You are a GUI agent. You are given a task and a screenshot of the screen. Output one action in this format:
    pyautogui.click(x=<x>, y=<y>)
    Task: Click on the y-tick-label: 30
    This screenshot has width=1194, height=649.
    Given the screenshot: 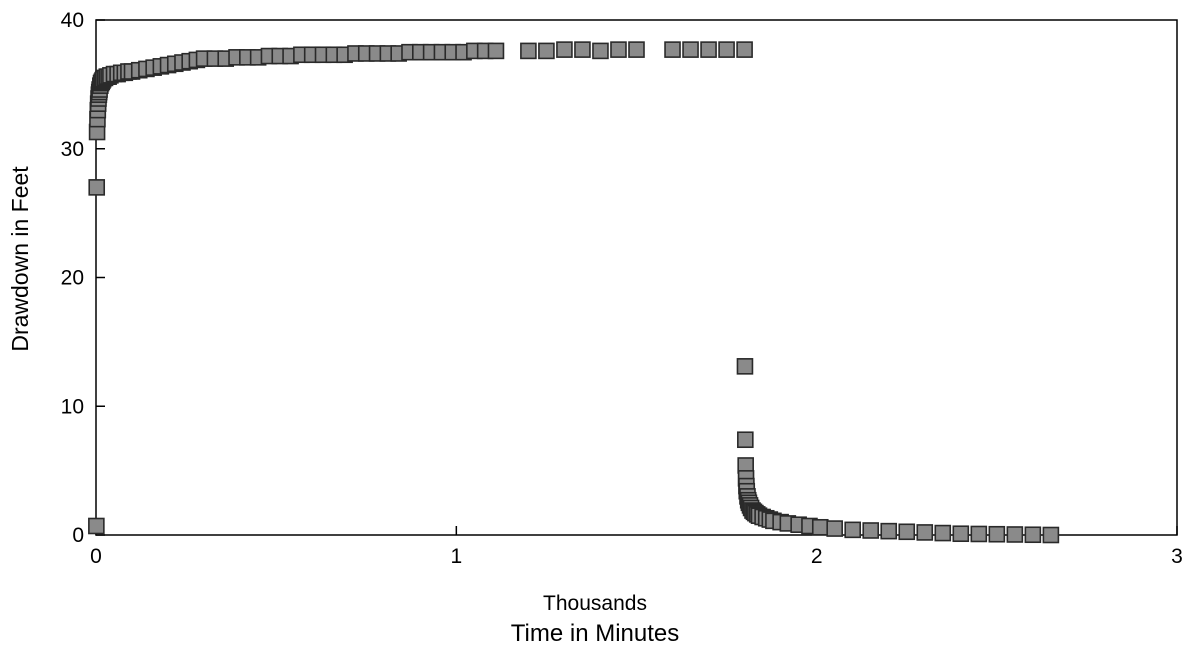 What is the action you would take?
    pyautogui.click(x=72, y=149)
    